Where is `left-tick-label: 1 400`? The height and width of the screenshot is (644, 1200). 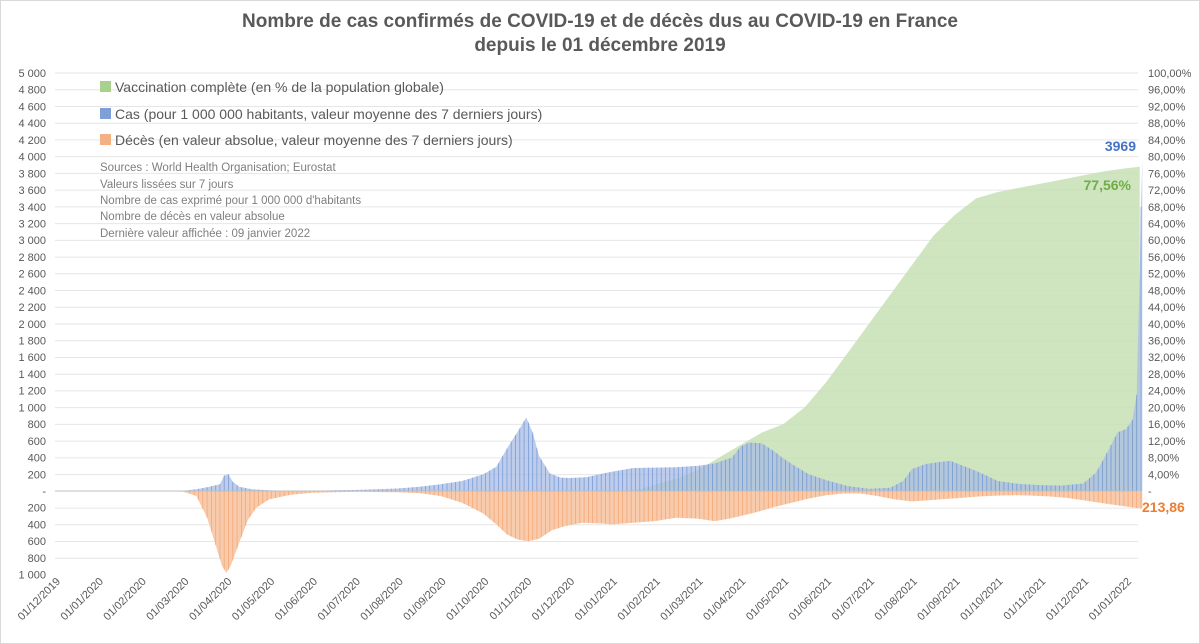 left-tick-label: 1 400 is located at coordinates (32, 375).